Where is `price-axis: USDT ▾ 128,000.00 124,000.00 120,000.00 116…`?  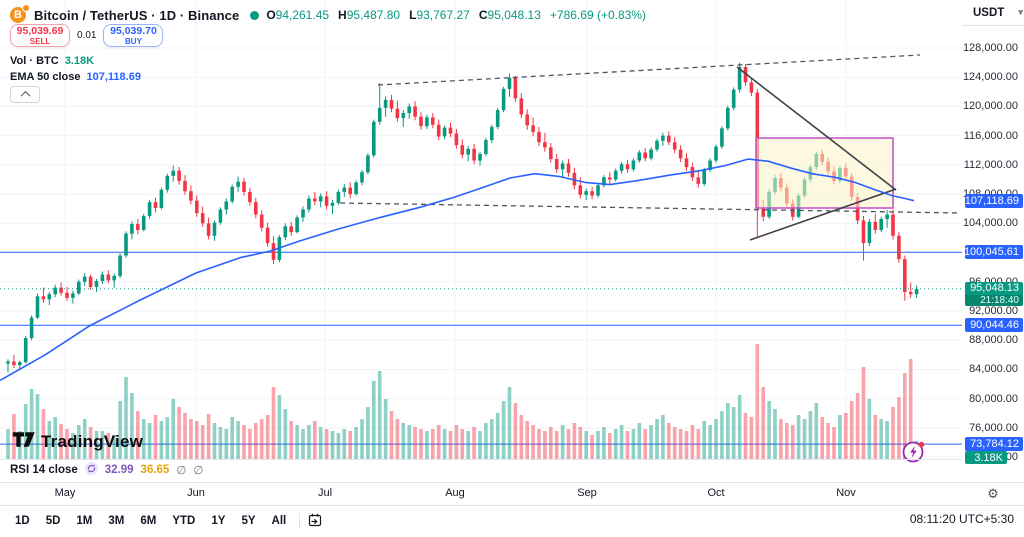 price-axis: USDT ▾ 128,000.00 124,000.00 120,000.00 116… is located at coordinates (993, 241).